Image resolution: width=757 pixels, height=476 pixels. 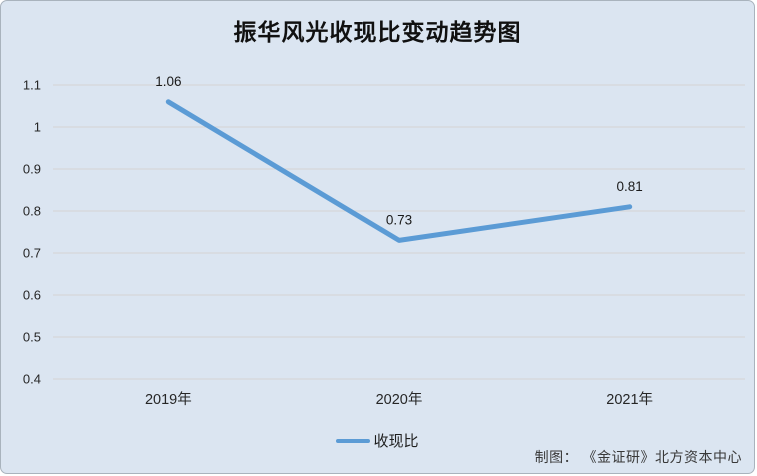 I want to click on y-axis-tick-labels: 1.1 1 0.9 0.8 0.7 0.6 0.5 0.4, so click(x=32, y=232).